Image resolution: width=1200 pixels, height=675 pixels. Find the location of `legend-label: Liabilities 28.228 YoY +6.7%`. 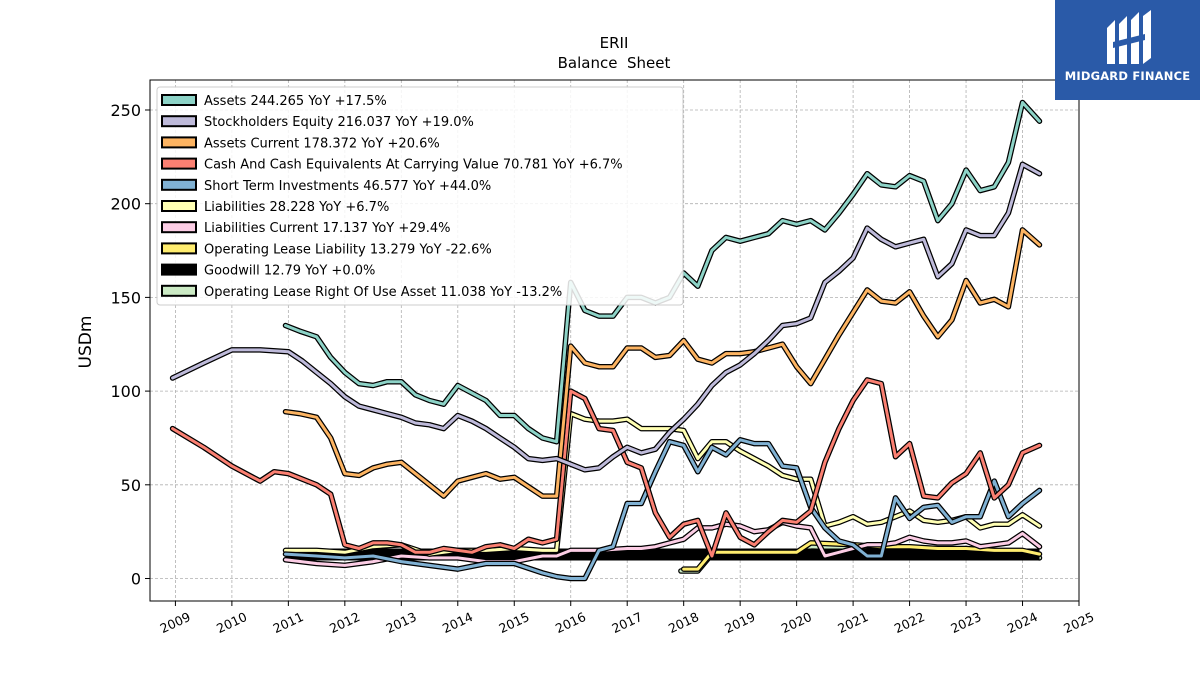

legend-label: Liabilities 28.228 YoY +6.7% is located at coordinates (296, 207).